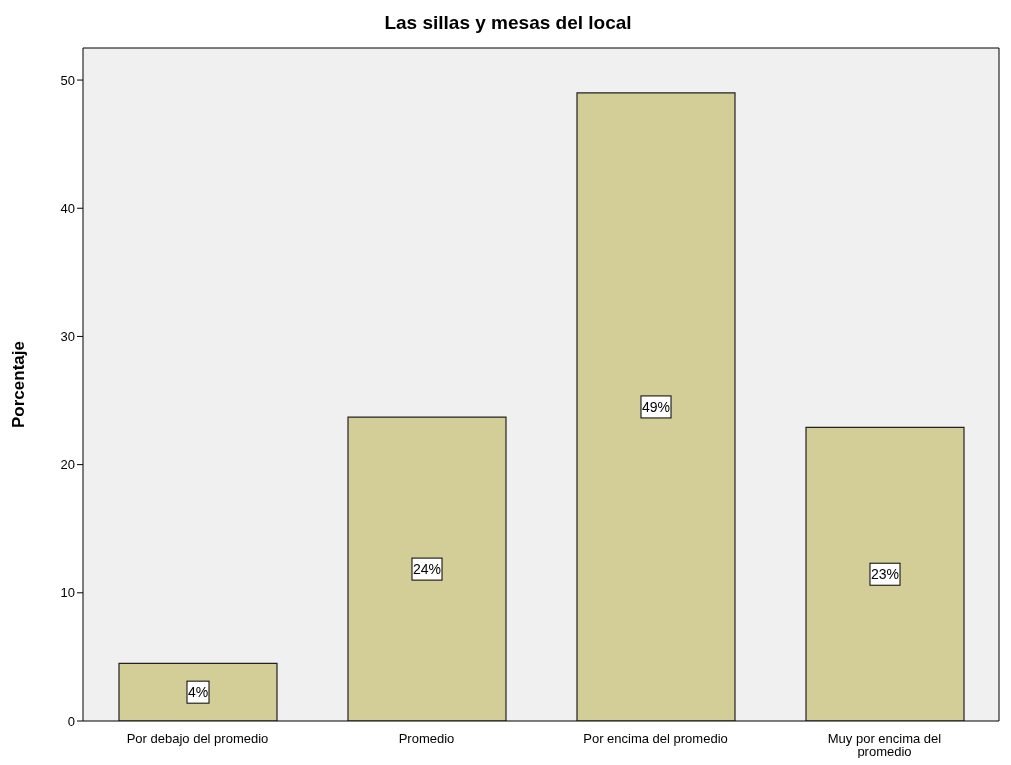 This screenshot has height=765, width=1011. I want to click on chart-title: Las sillas y mesas del local, so click(508, 23).